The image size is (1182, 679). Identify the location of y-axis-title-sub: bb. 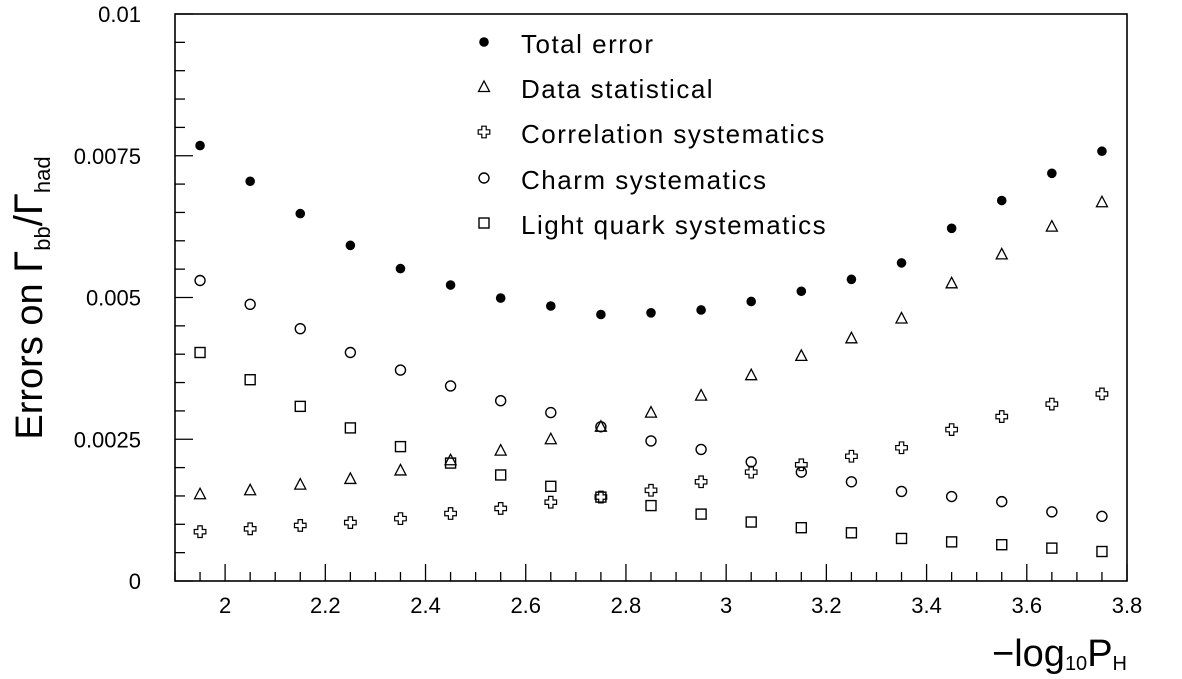
(42, 238).